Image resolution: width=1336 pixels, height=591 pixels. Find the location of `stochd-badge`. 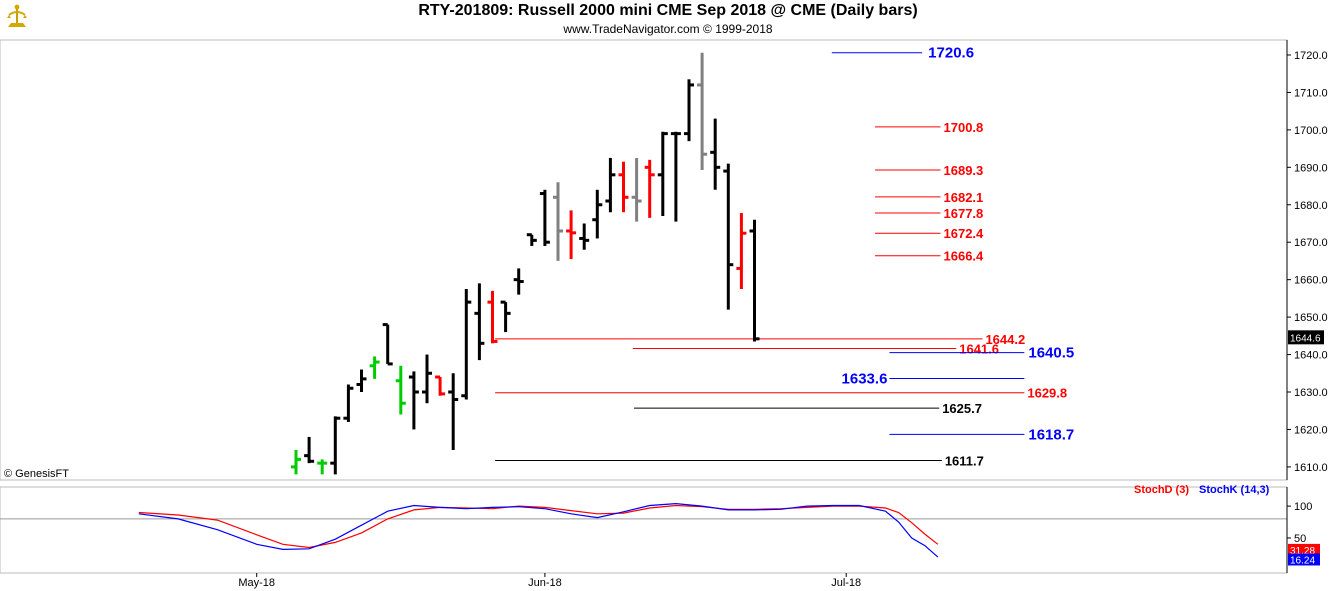

stochd-badge is located at coordinates (1304, 549).